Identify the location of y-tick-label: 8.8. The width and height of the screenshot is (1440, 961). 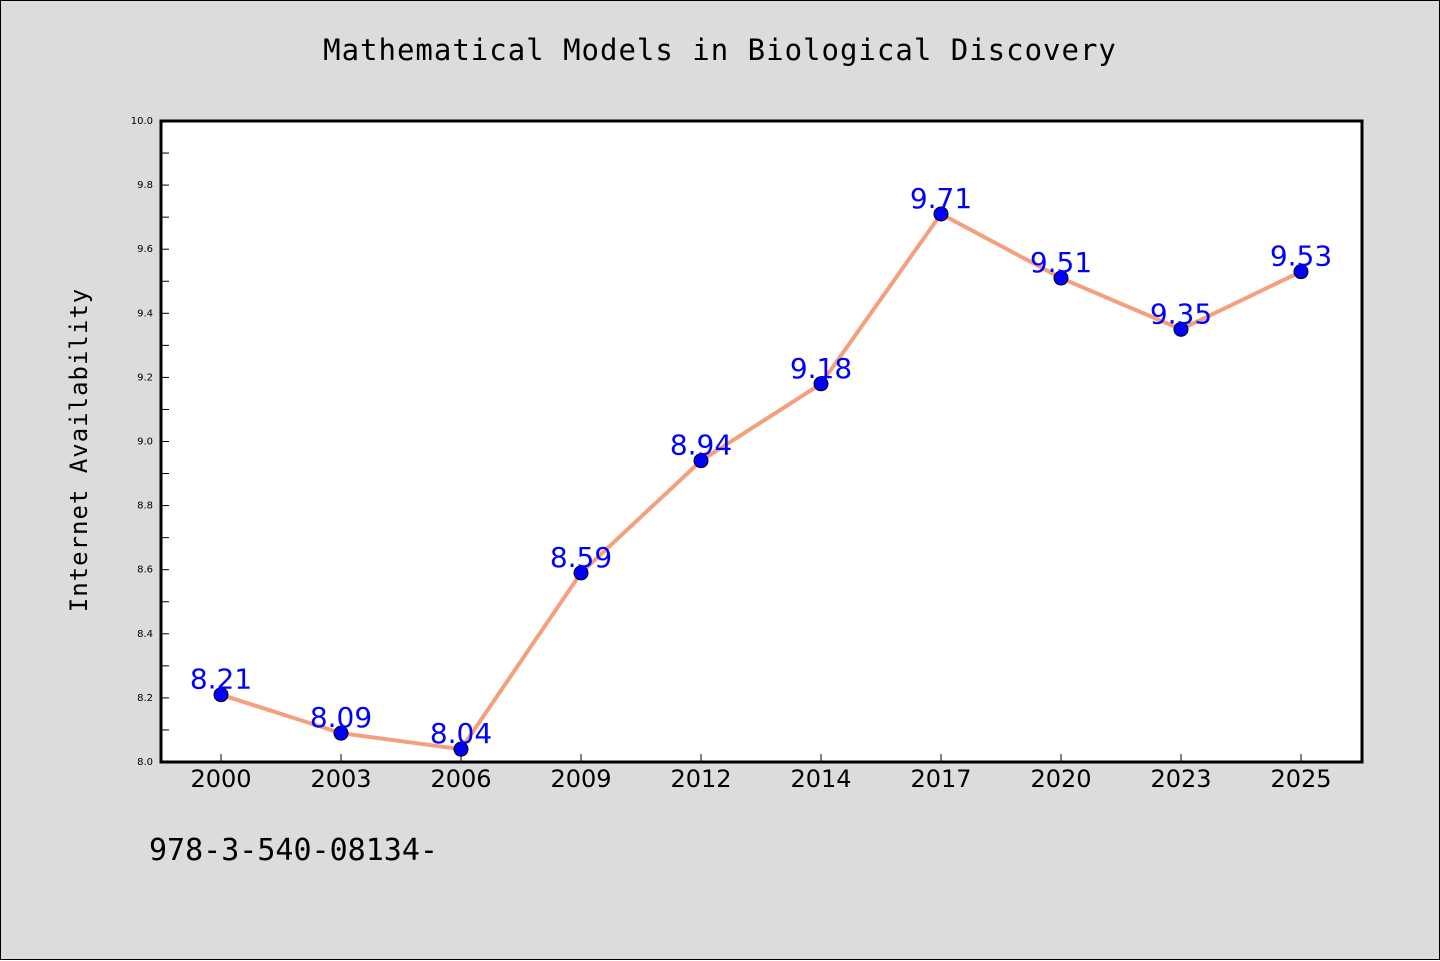
(145, 506).